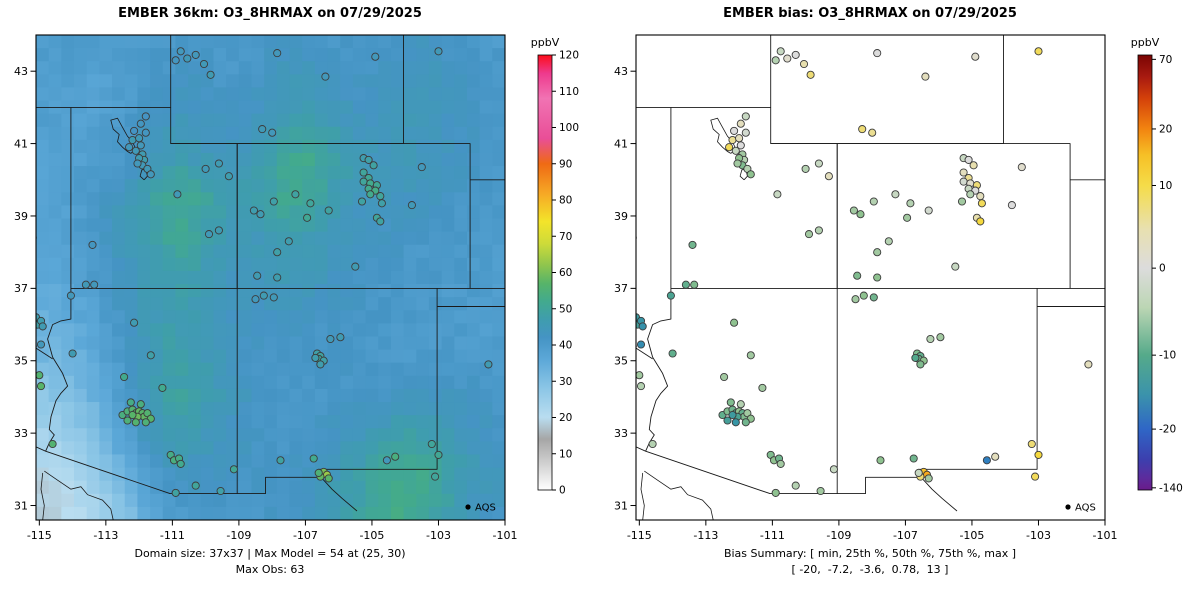 This screenshot has height=600, width=1200. I want to click on y-tick-label: 35, so click(621, 361).